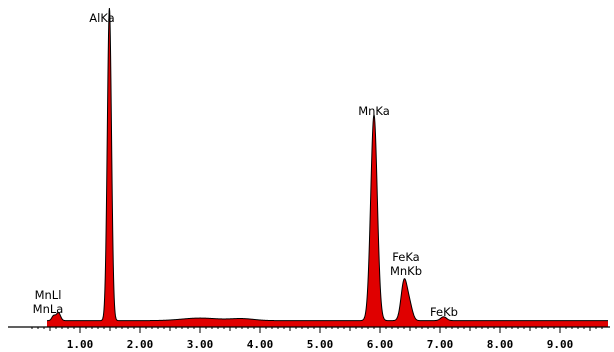  Describe the element at coordinates (101, 18) in the screenshot. I see `peak-label-alka-0: AlKa` at that location.